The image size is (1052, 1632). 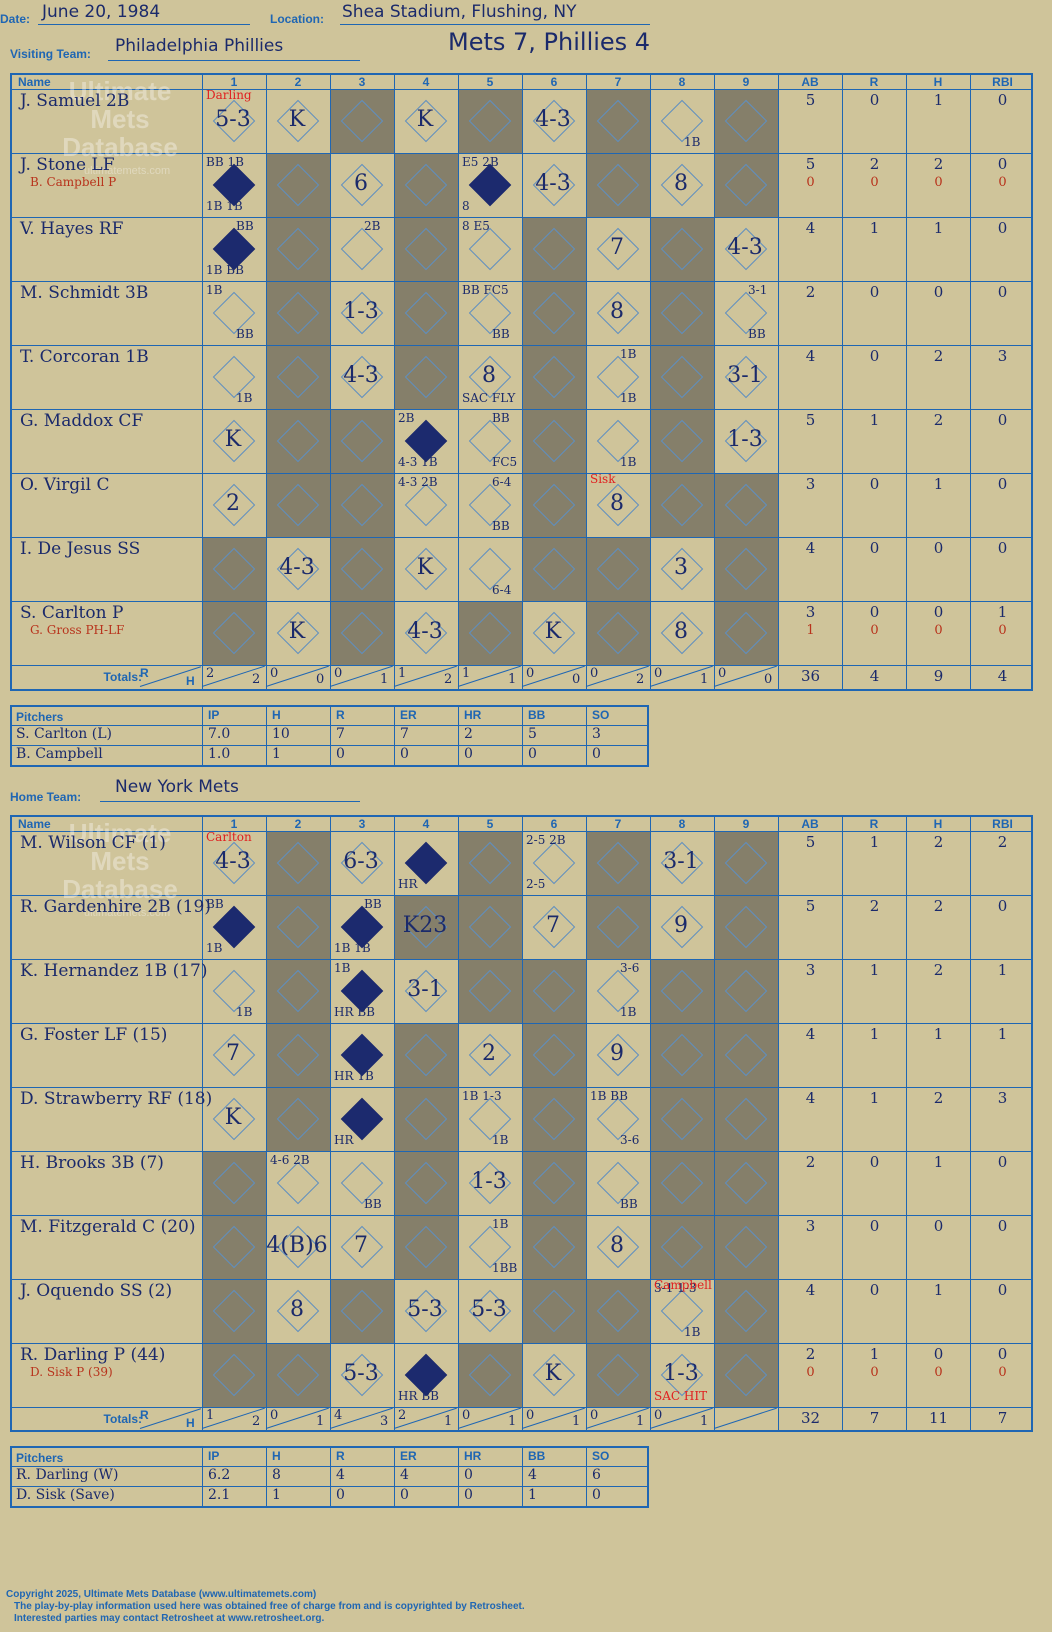 I want to click on watermark-logo: Ultimate Mets Database, so click(x=120, y=861).